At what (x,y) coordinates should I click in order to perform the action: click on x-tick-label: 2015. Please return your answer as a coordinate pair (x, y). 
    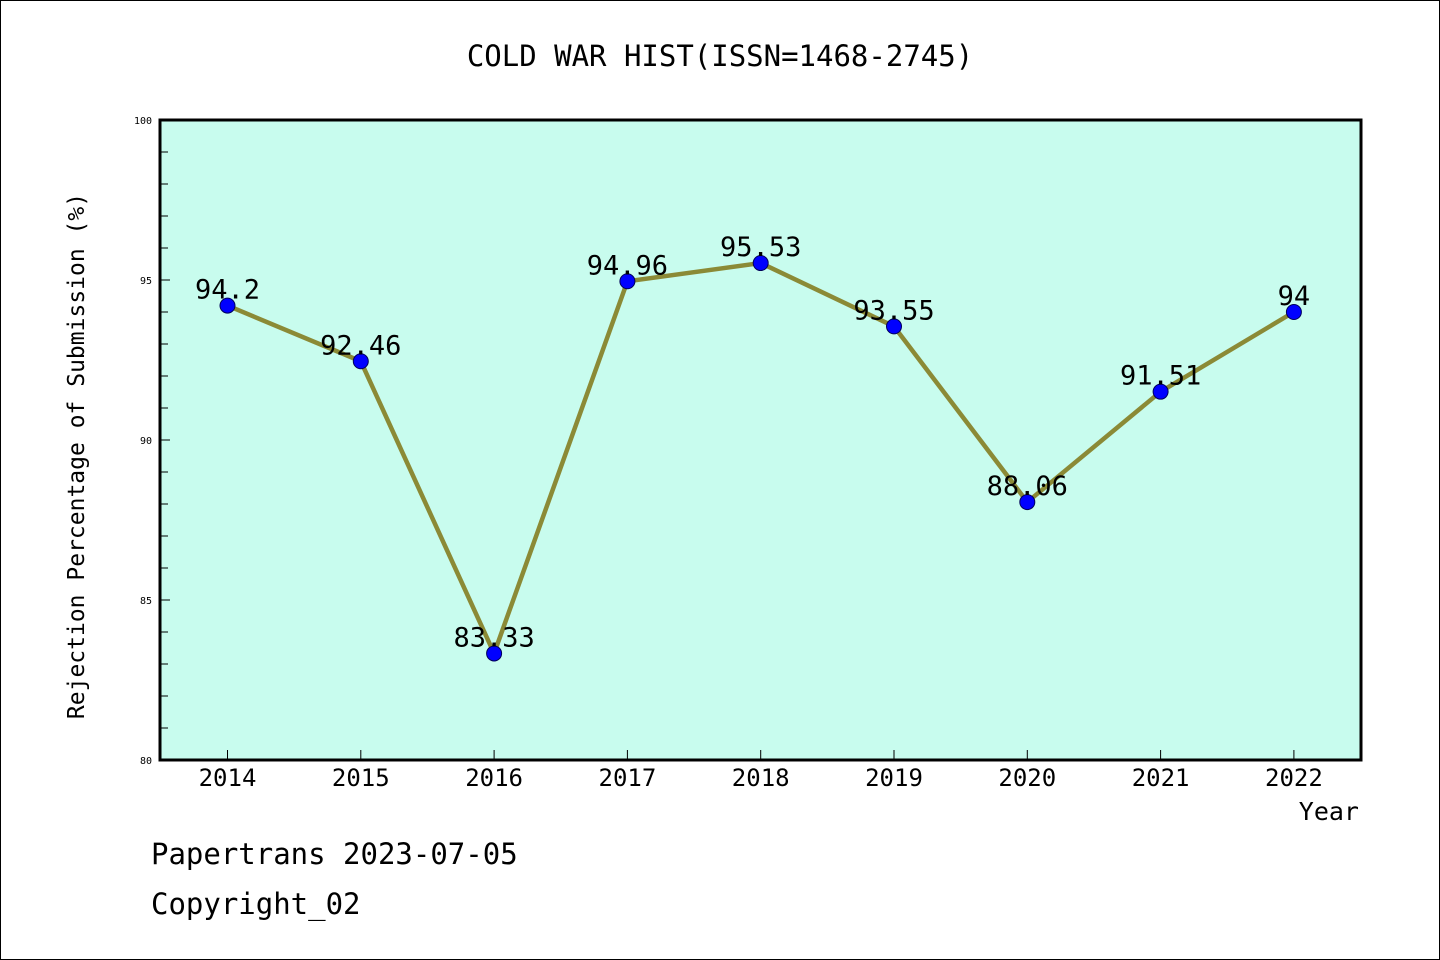
    Looking at the image, I should click on (361, 778).